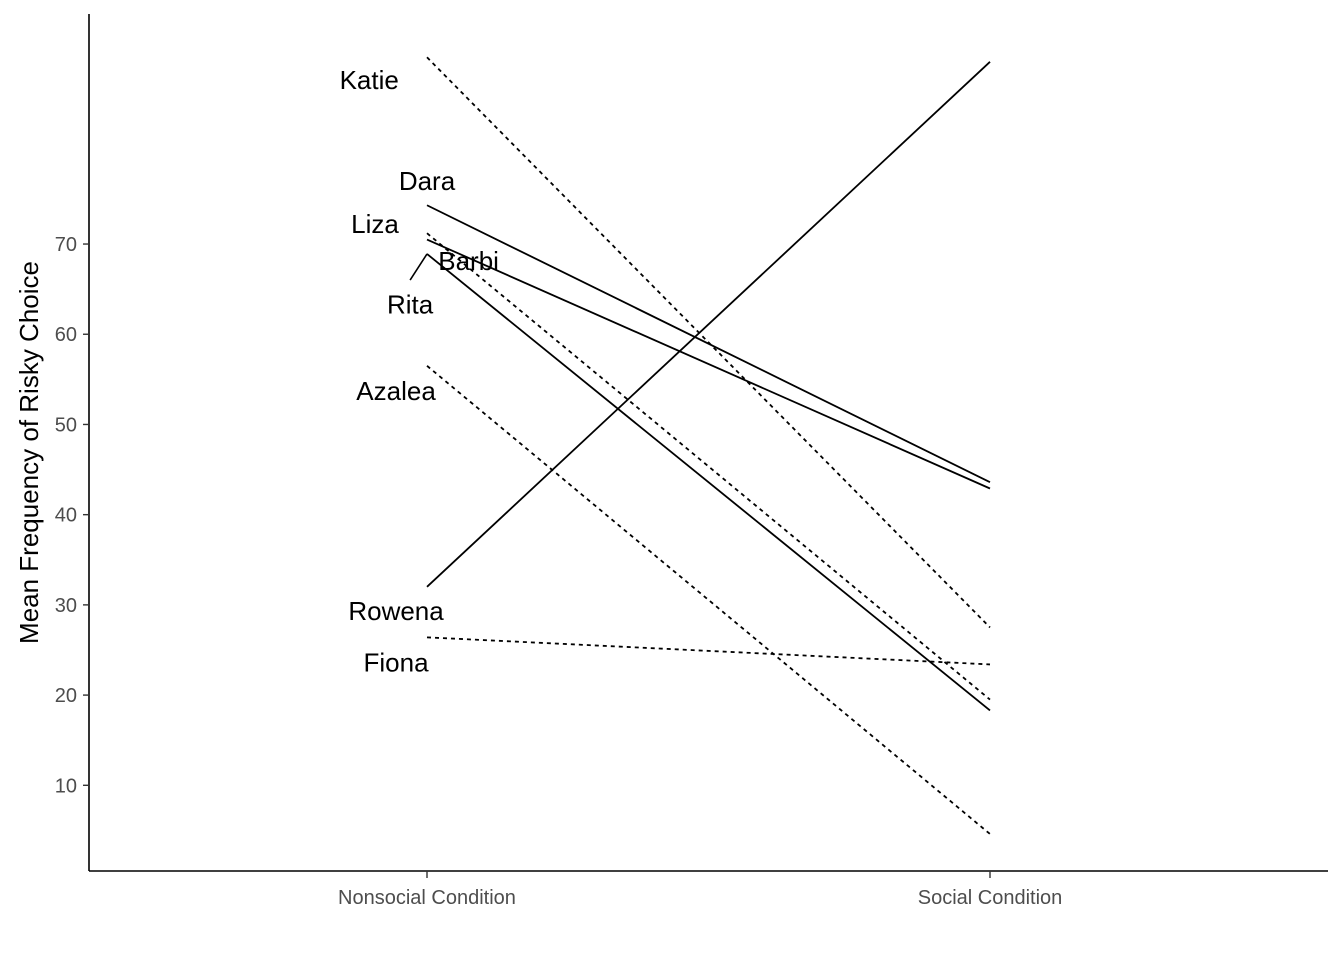  I want to click on y-tick-label: 60, so click(66, 335).